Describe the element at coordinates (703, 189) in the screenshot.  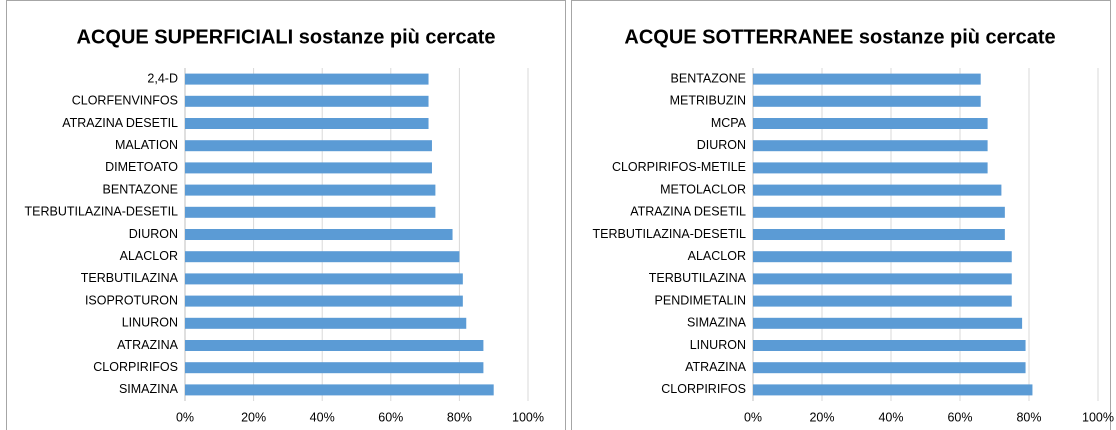
I see `y-tick-label: METOLACLOR` at that location.